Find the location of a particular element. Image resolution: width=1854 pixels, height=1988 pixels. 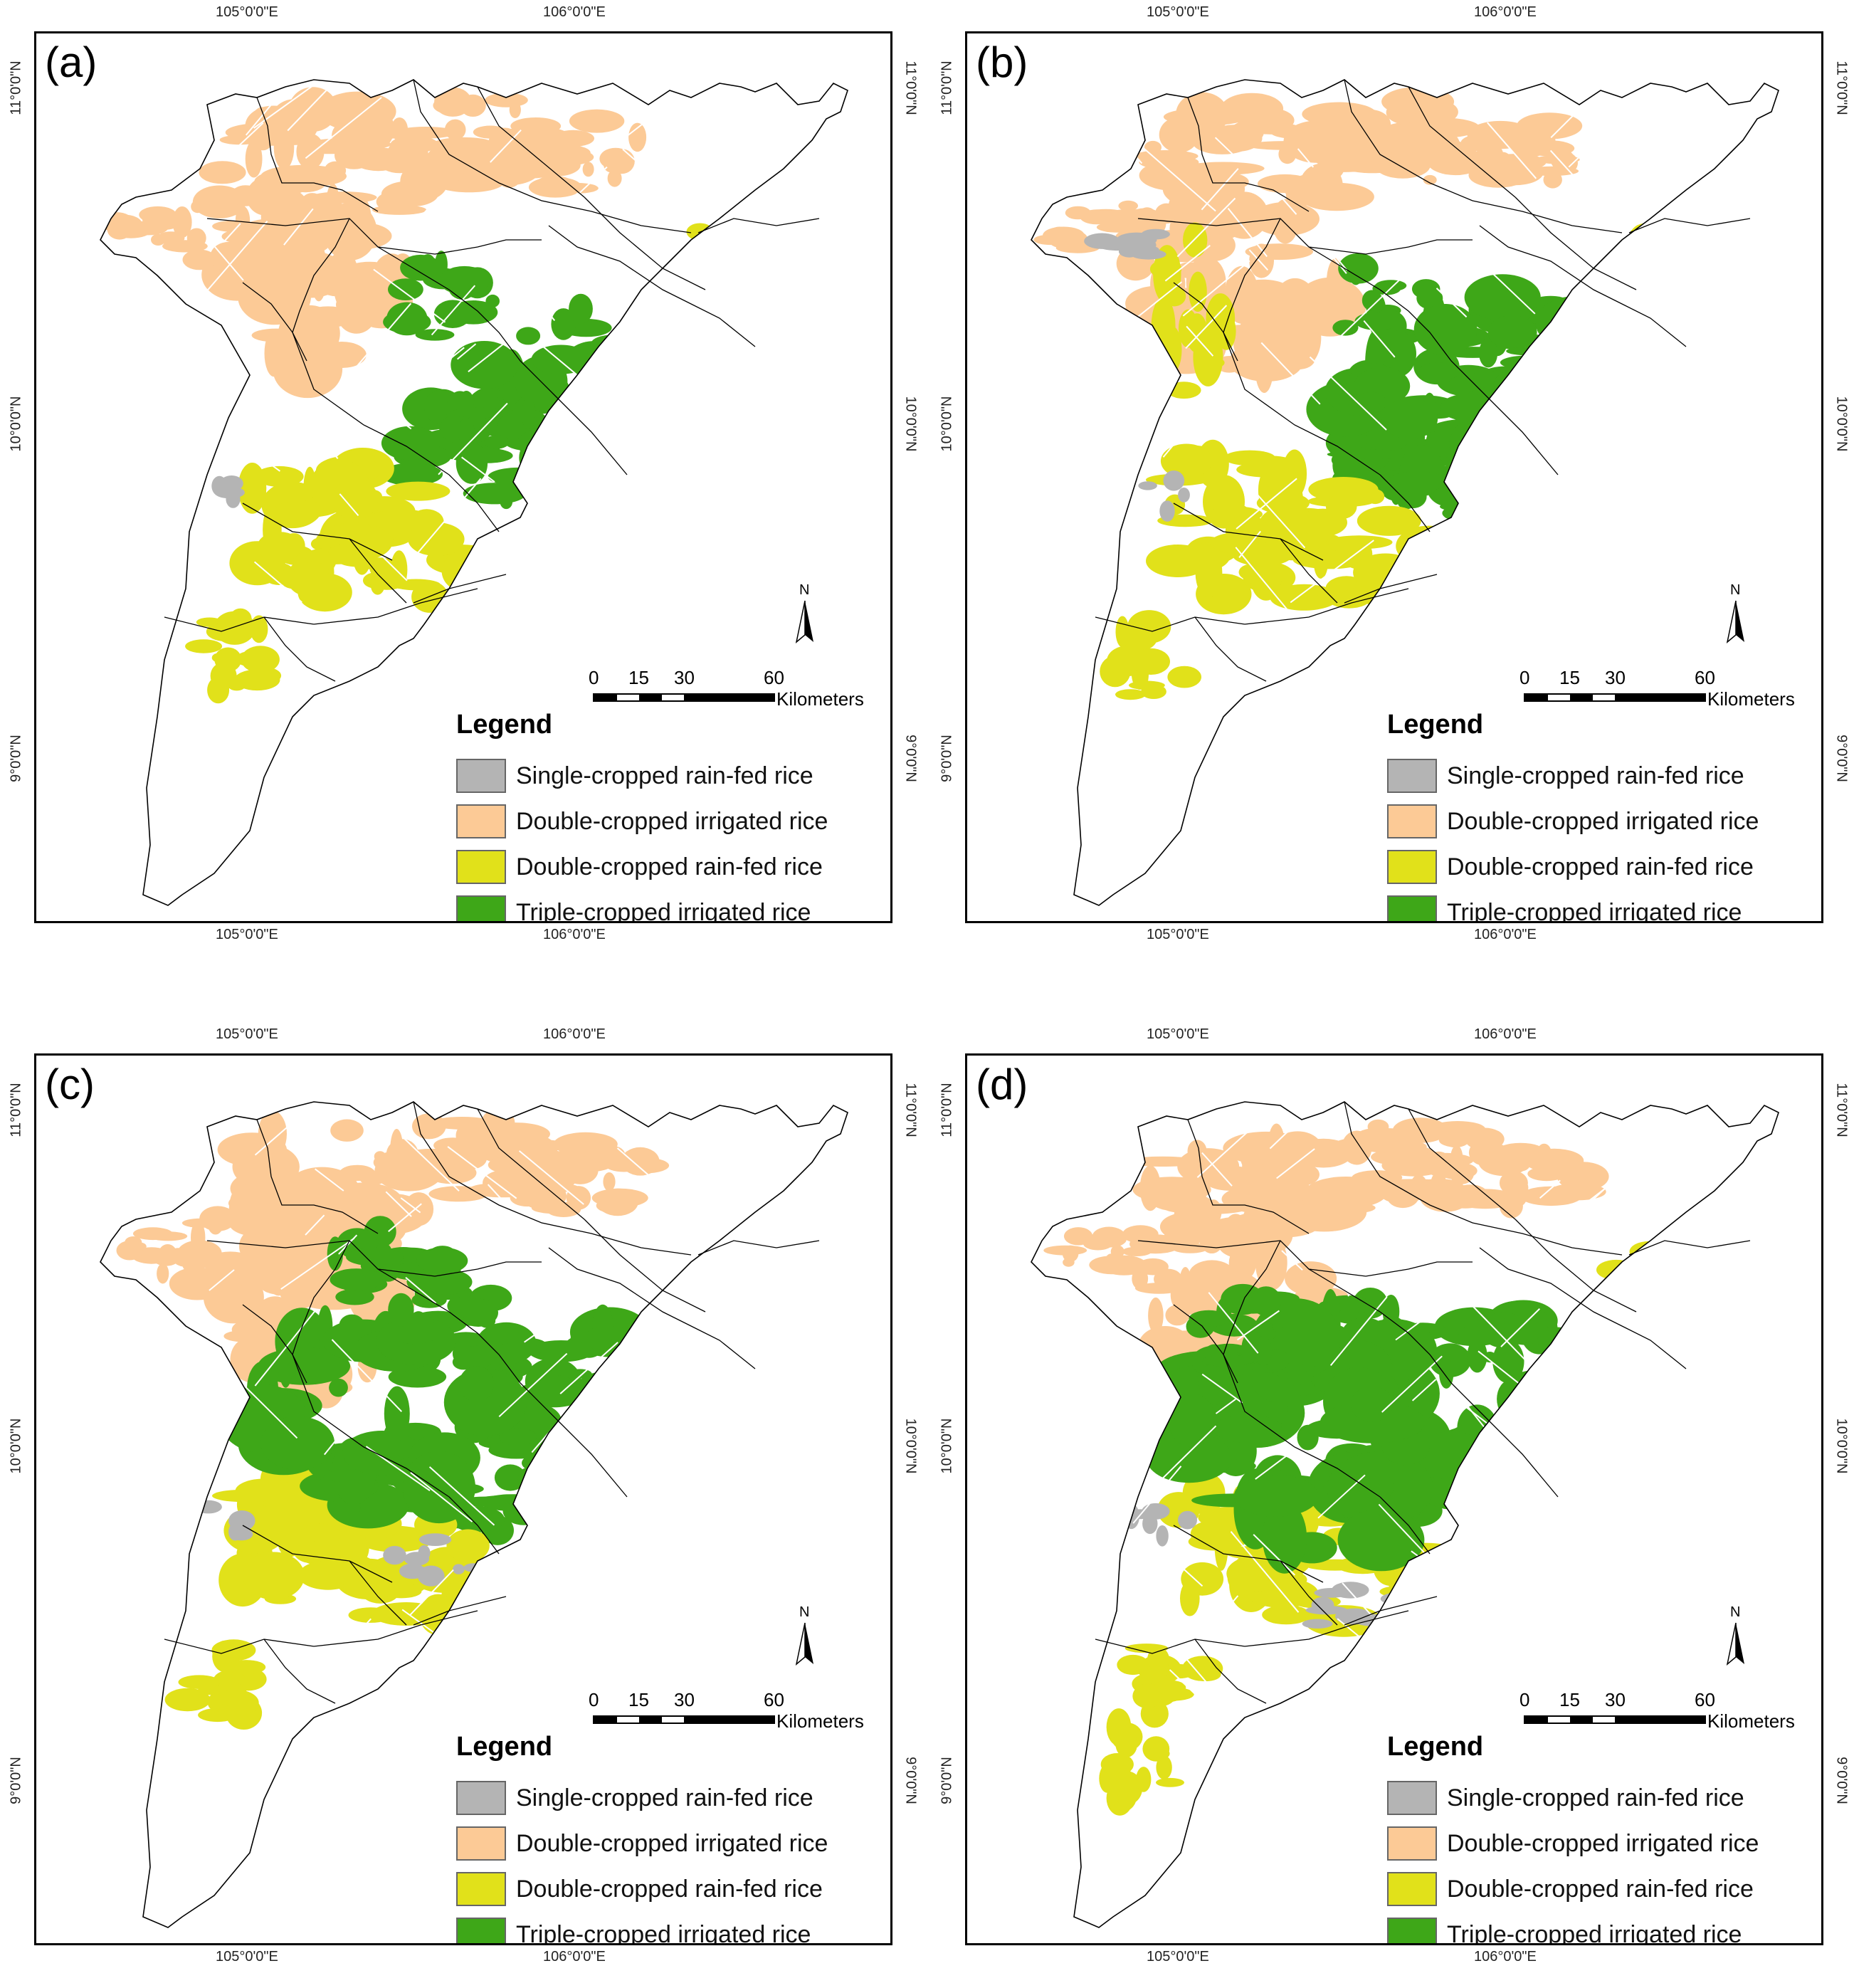

panel-label: (b) is located at coordinates (1002, 62).